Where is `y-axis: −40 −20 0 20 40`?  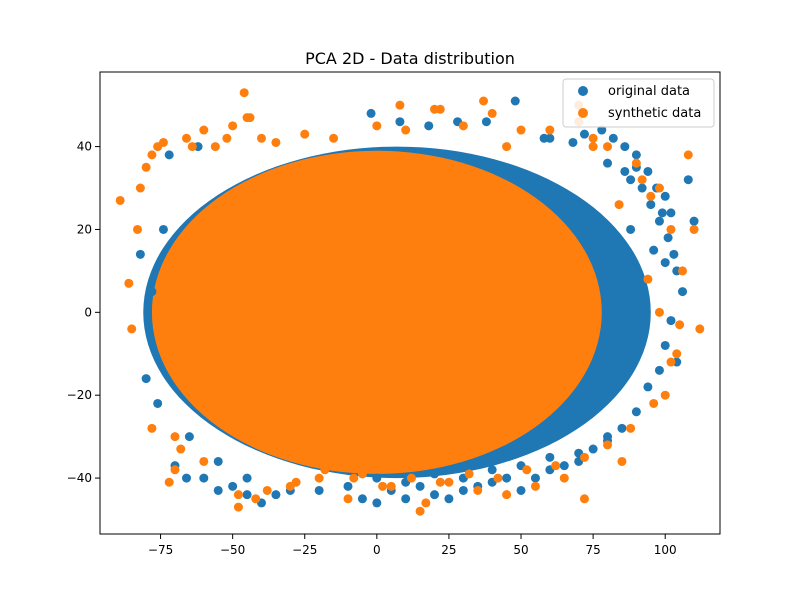
y-axis: −40 −20 0 20 40 is located at coordinates (83, 312).